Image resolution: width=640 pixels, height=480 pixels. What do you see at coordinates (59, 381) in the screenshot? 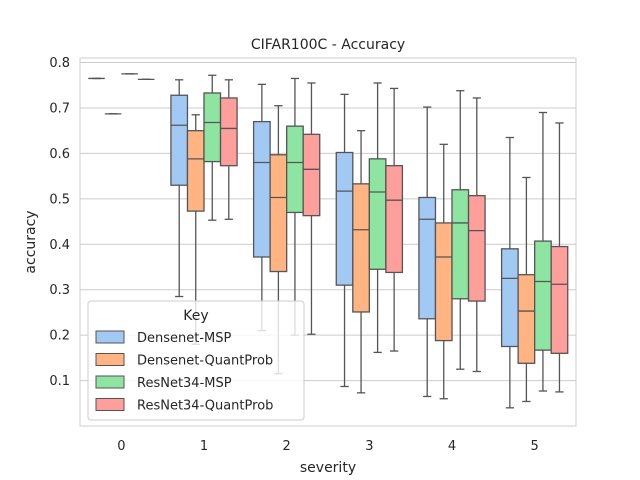
I see `y-tick-label: 0.1` at bounding box center [59, 381].